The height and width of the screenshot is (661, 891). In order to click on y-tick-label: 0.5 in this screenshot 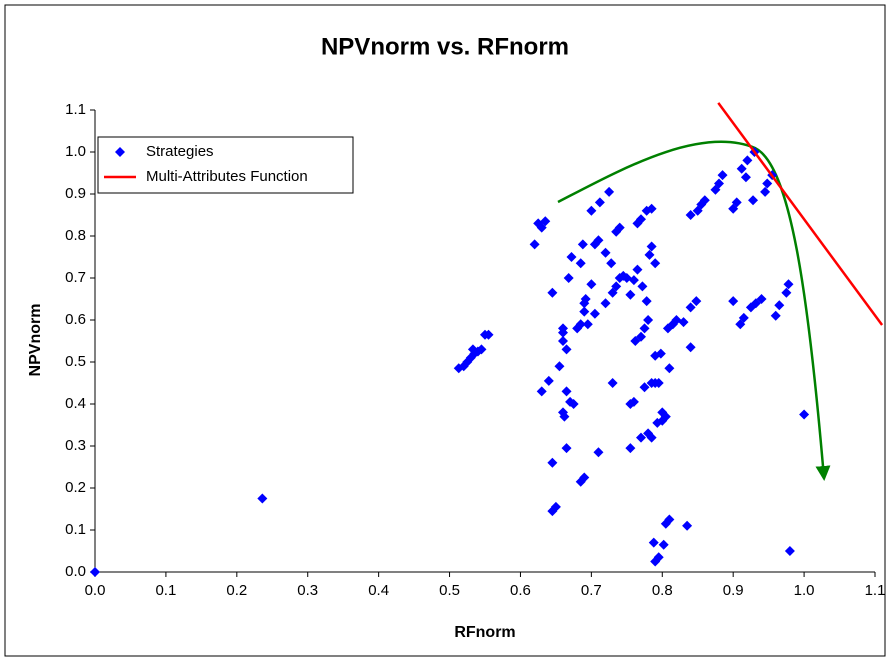, I will do `click(75, 361)`.